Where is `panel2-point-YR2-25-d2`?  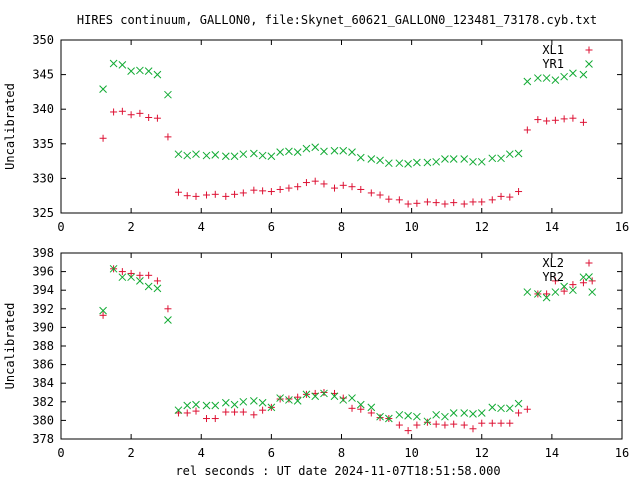 panel2-point-YR2-25-d2 is located at coordinates (334, 396).